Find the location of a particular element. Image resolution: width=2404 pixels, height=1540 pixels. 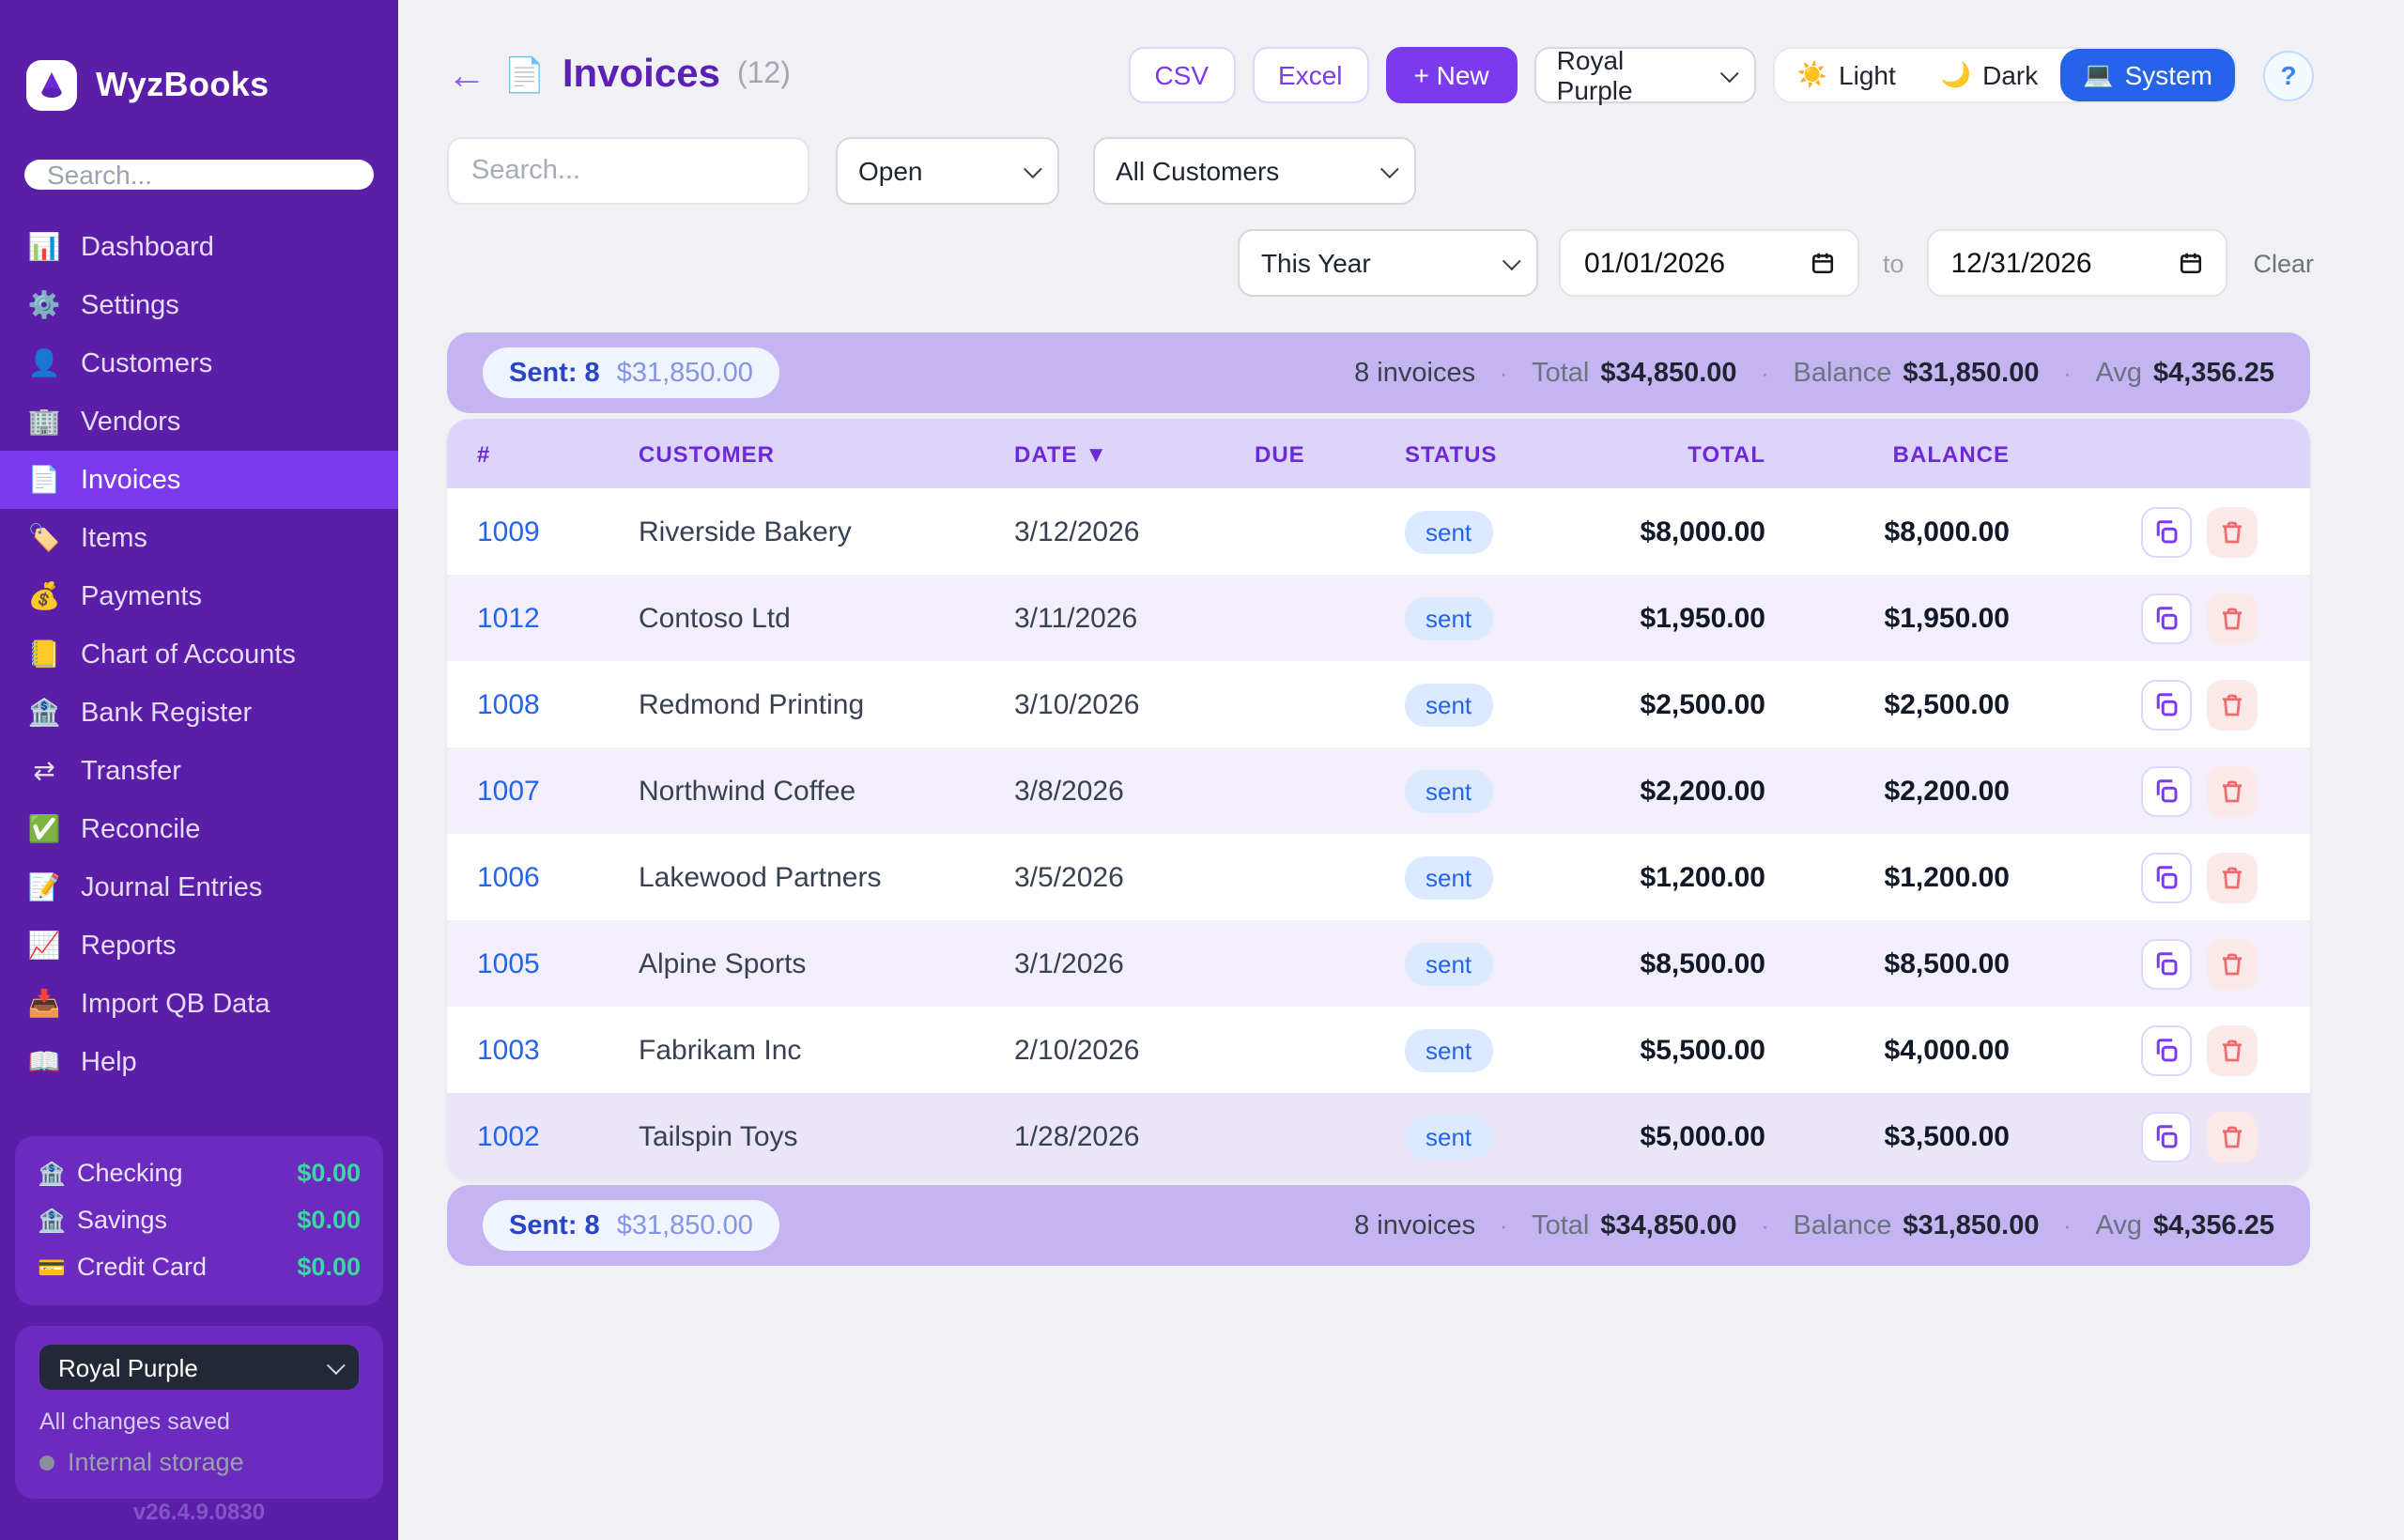

total-cell: $8,000.00 is located at coordinates (1702, 531).